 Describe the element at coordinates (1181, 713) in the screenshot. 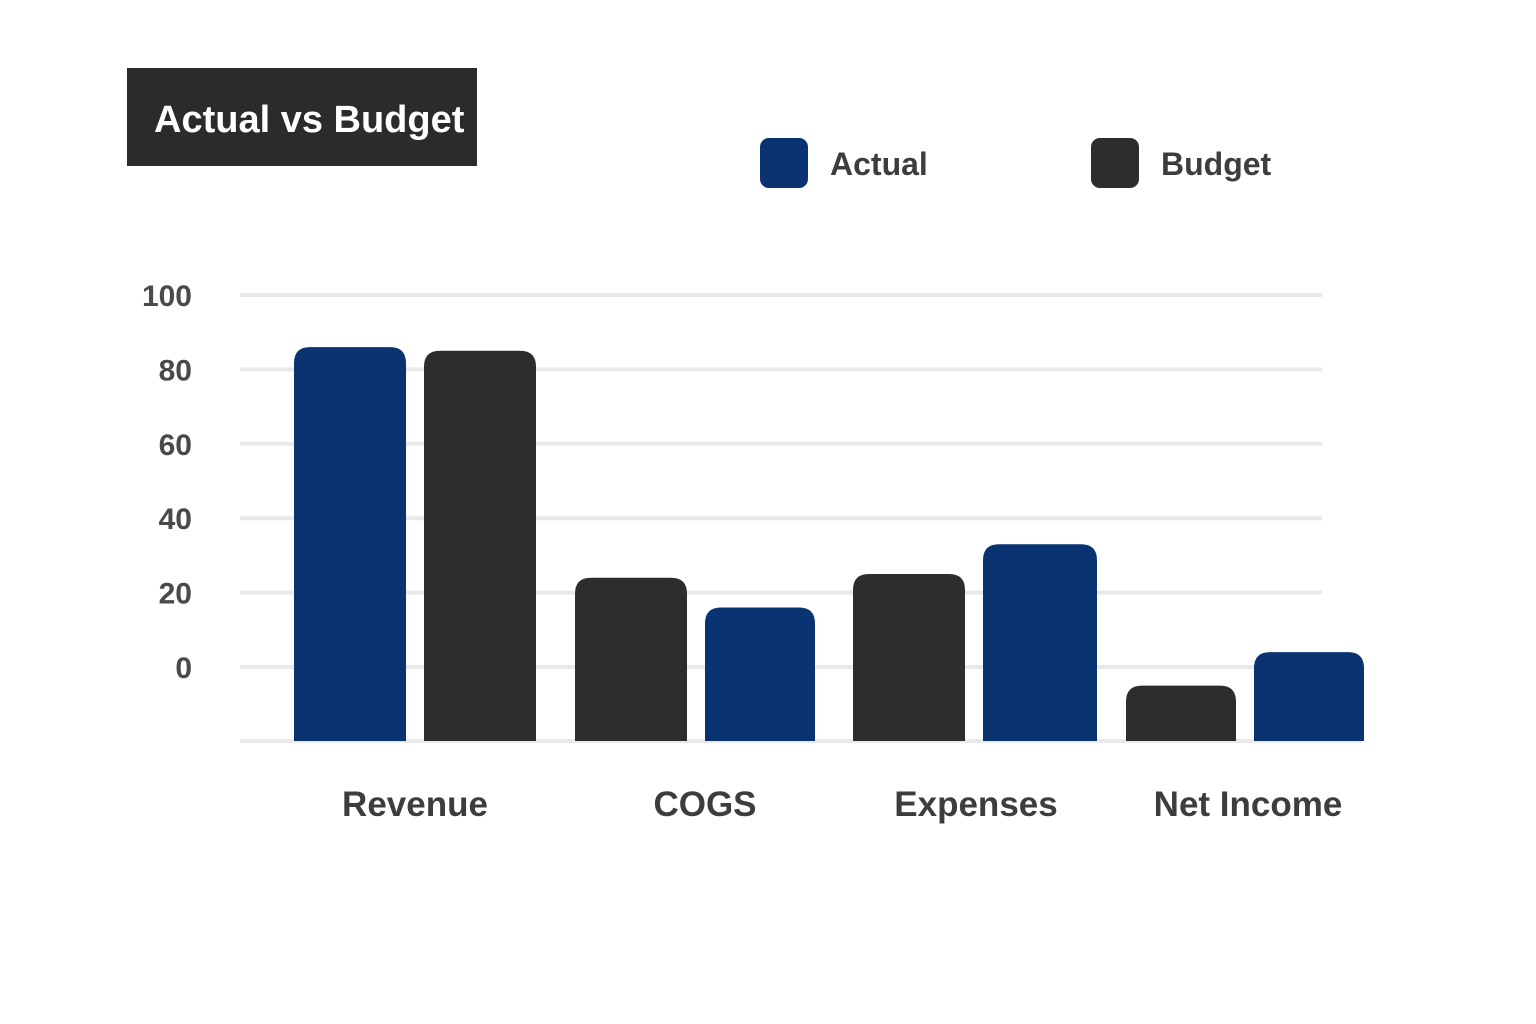

I see `bar-budget-net-income` at that location.